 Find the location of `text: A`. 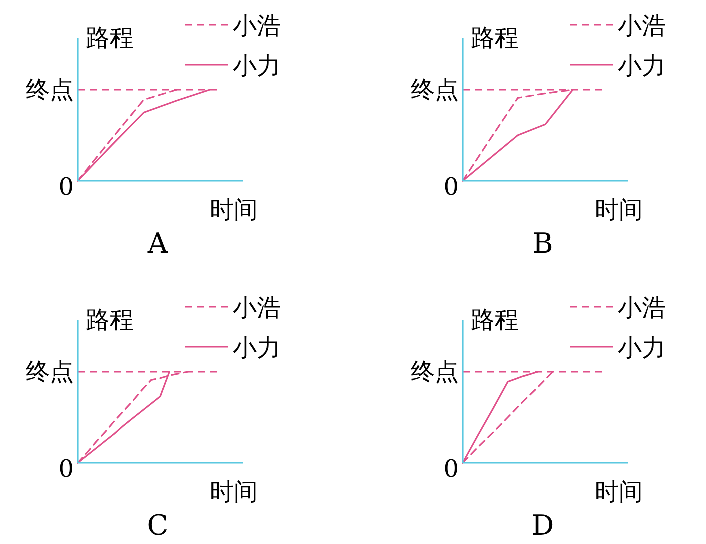

text: A is located at coordinates (157, 243).